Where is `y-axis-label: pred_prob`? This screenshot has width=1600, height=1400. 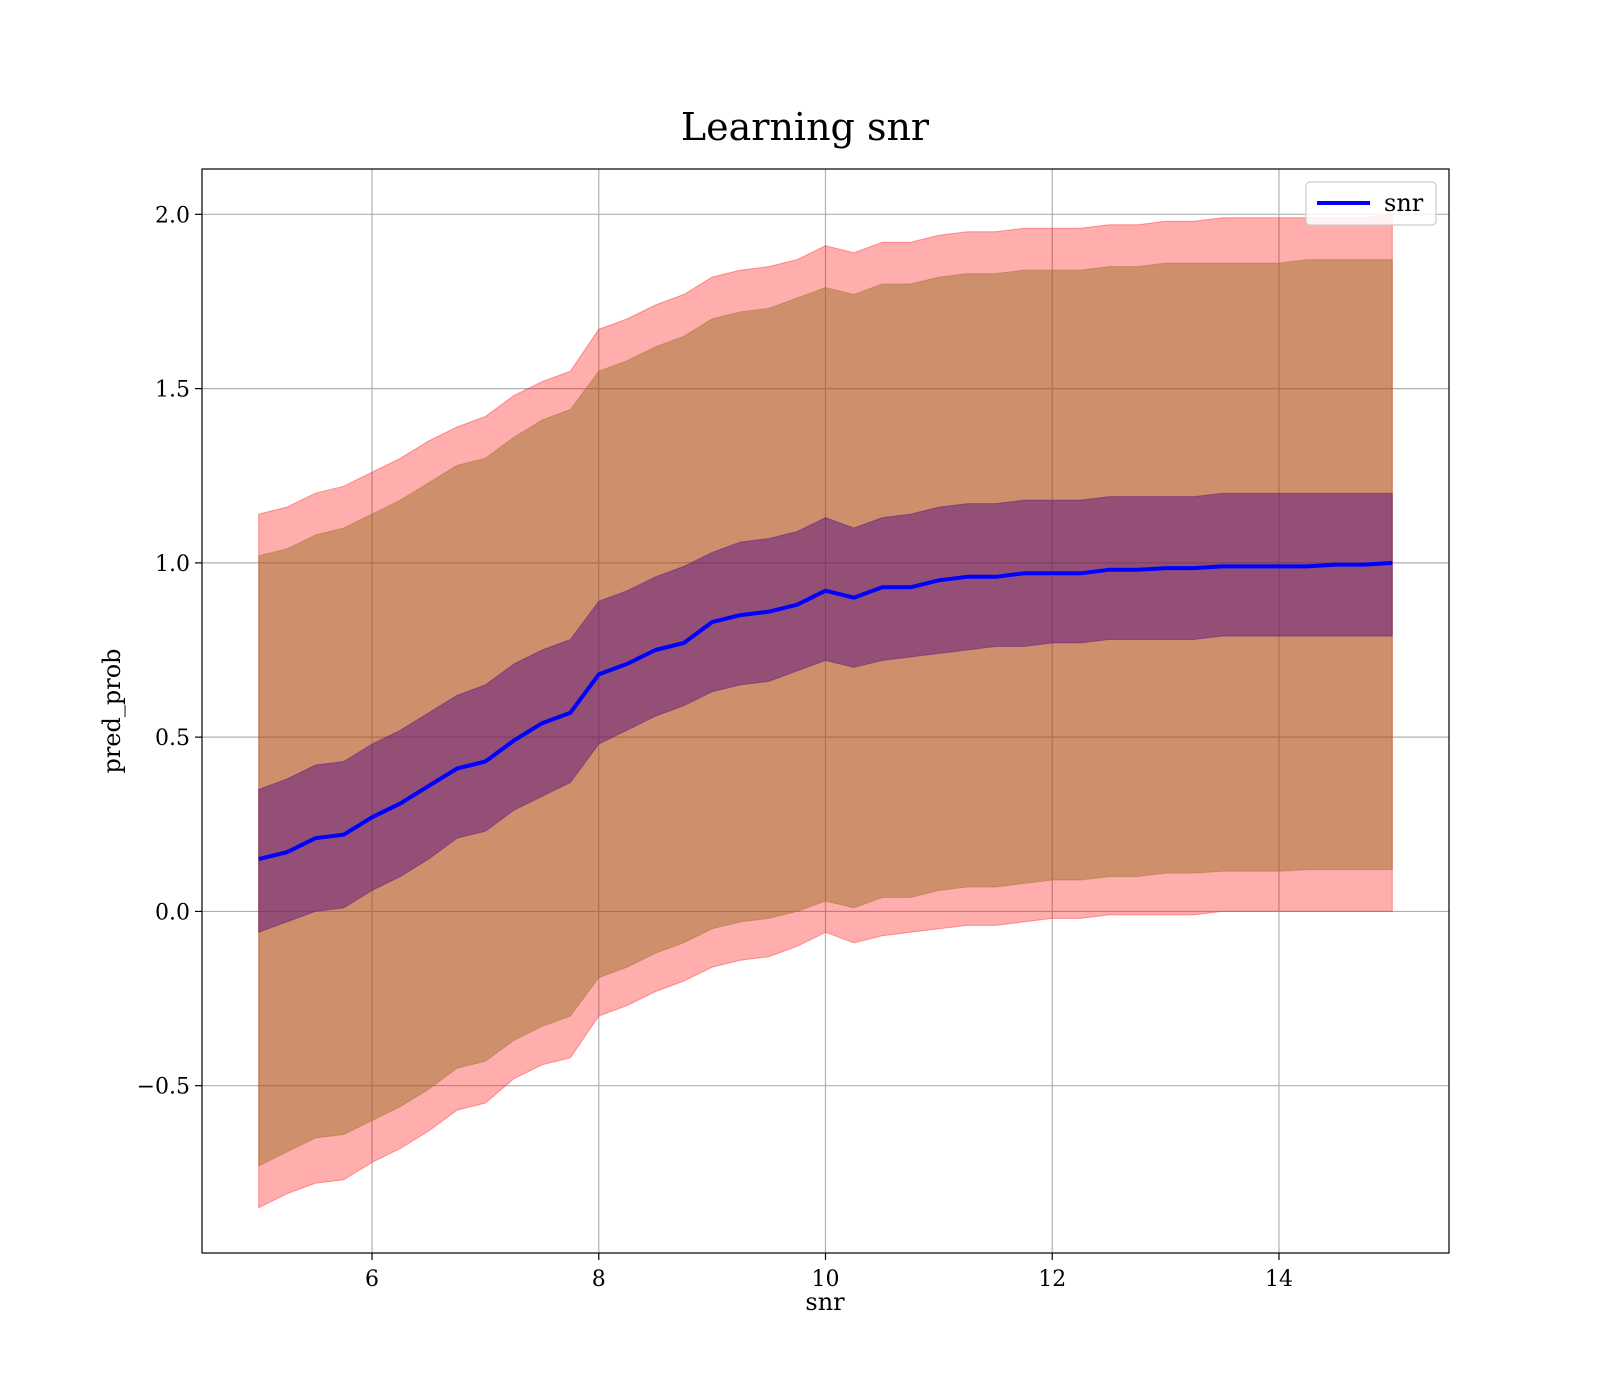
y-axis-label: pred_prob is located at coordinates (112, 710).